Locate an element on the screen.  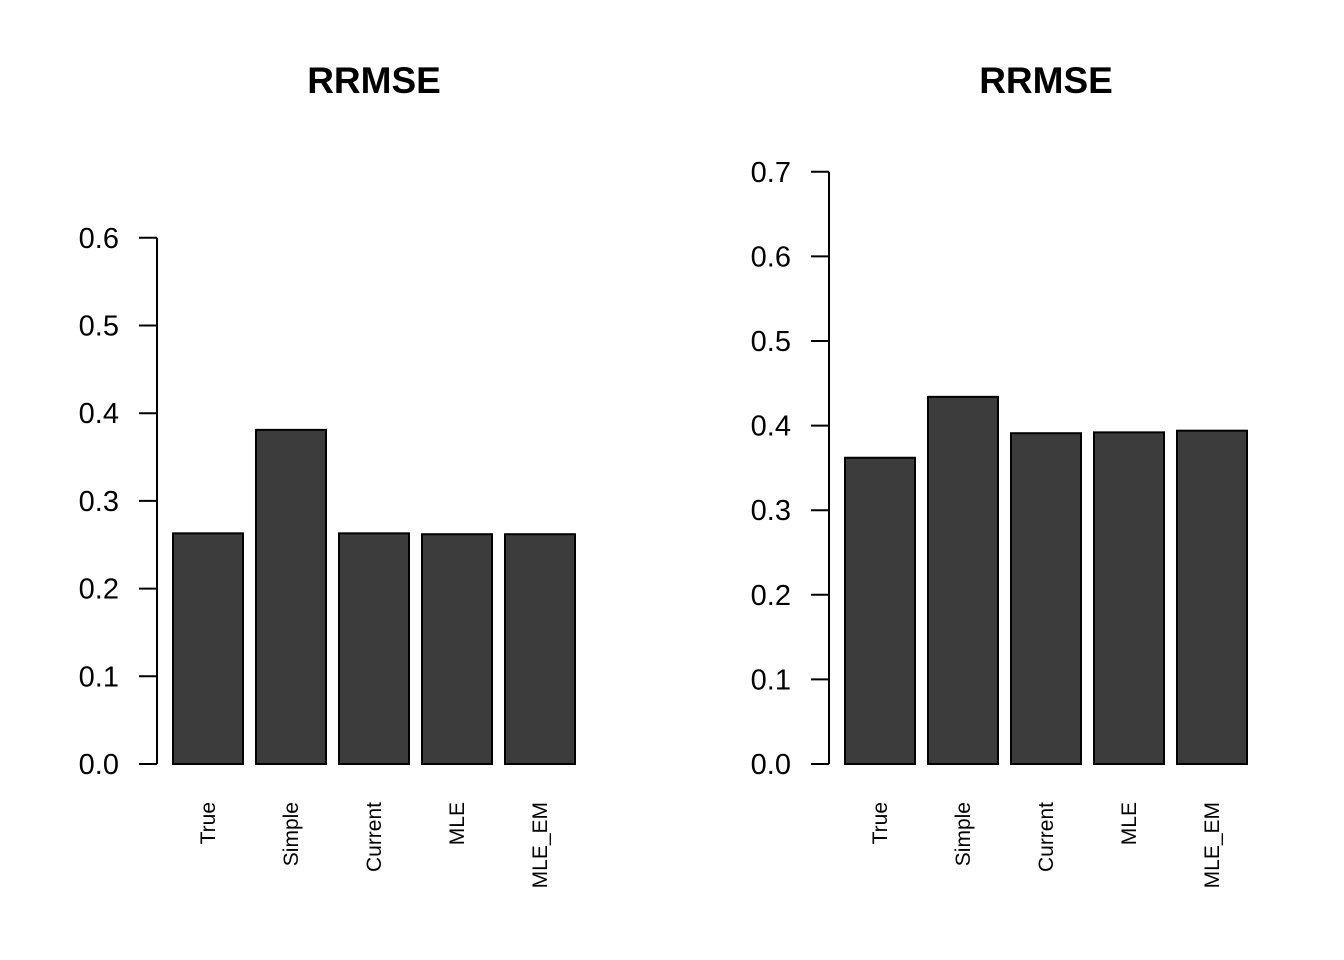
y-axis: 0.0 0.1 0.2 0.3 0.4 0.5 0.6 0.7 is located at coordinates (790, 469).